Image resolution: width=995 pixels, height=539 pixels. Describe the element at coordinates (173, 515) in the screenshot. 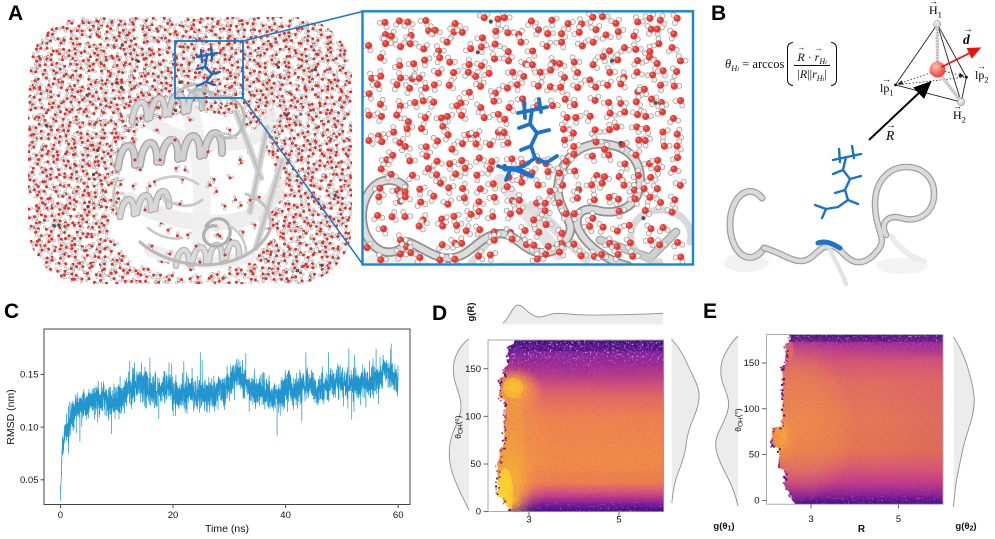

I see `svg-text: 20` at that location.